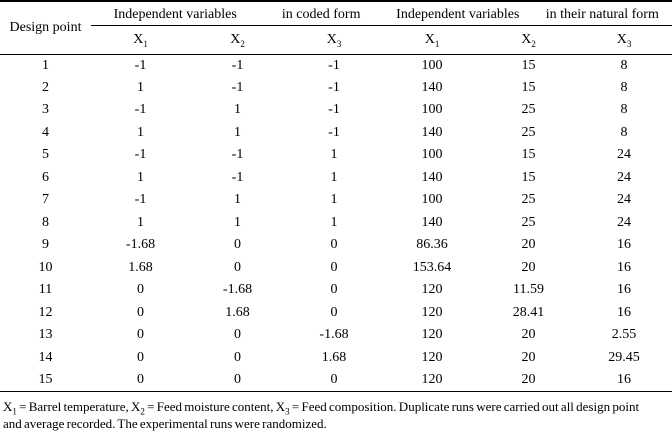 This screenshot has width=672, height=436. What do you see at coordinates (45, 200) in the screenshot?
I see `table-cell: 7` at bounding box center [45, 200].